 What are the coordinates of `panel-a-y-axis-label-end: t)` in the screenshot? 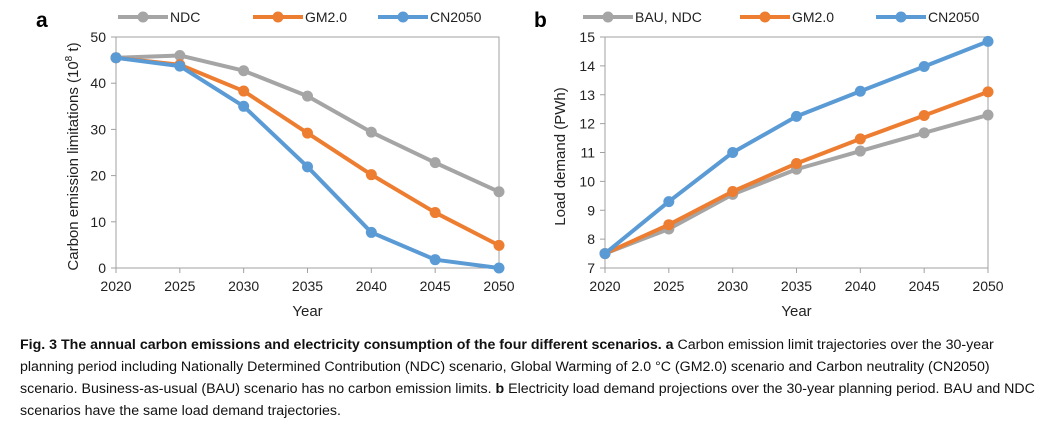 It's located at (73, 48).